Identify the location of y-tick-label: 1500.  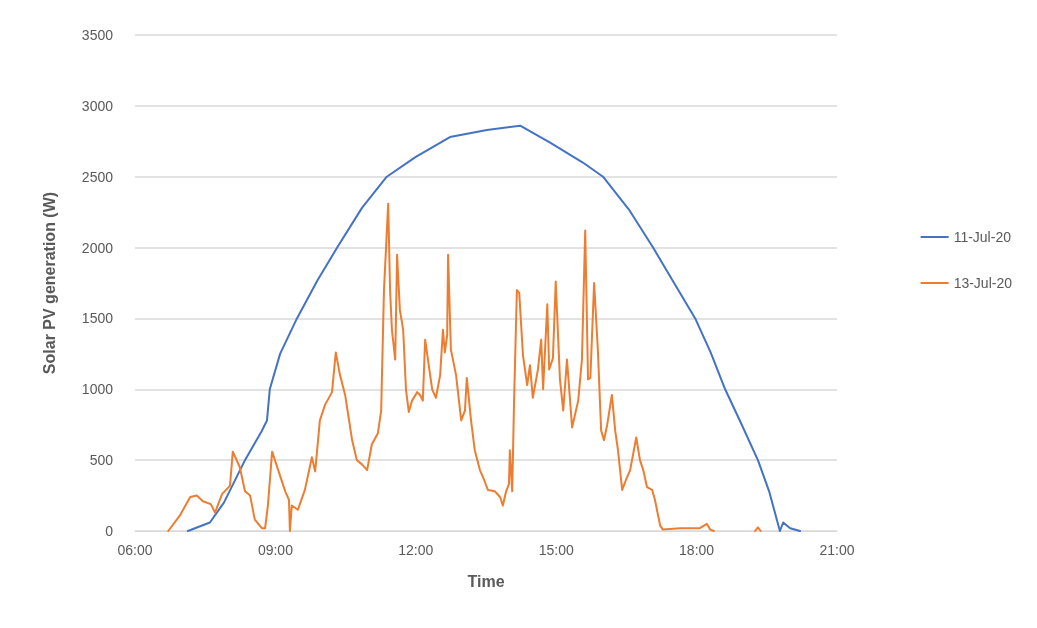
(97, 318).